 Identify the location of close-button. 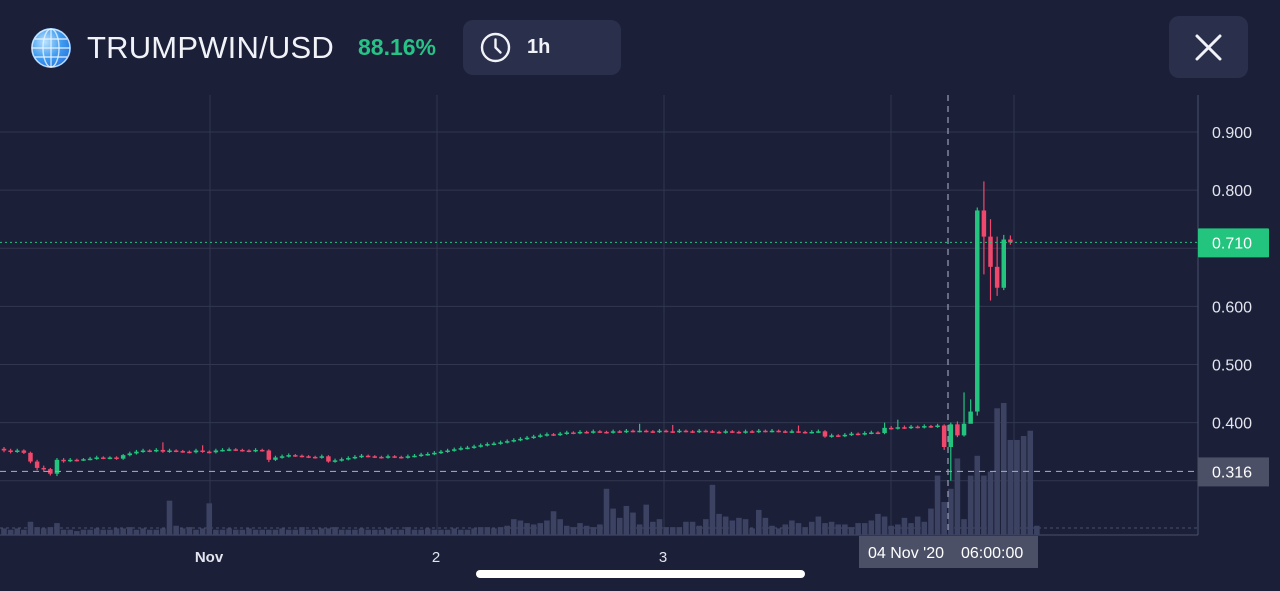
(1208, 47).